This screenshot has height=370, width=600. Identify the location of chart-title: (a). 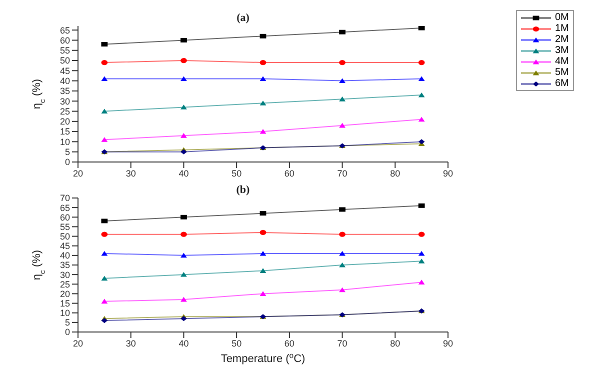
(243, 18).